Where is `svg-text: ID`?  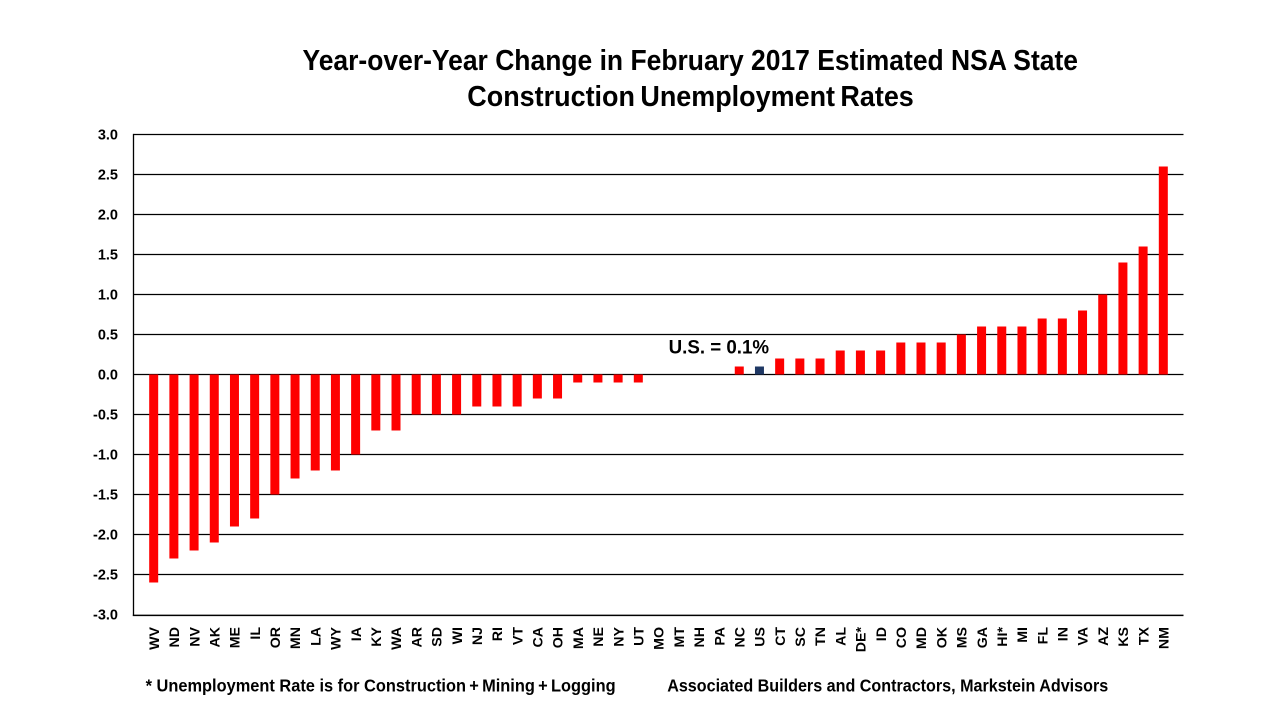
svg-text: ID is located at coordinates (882, 634).